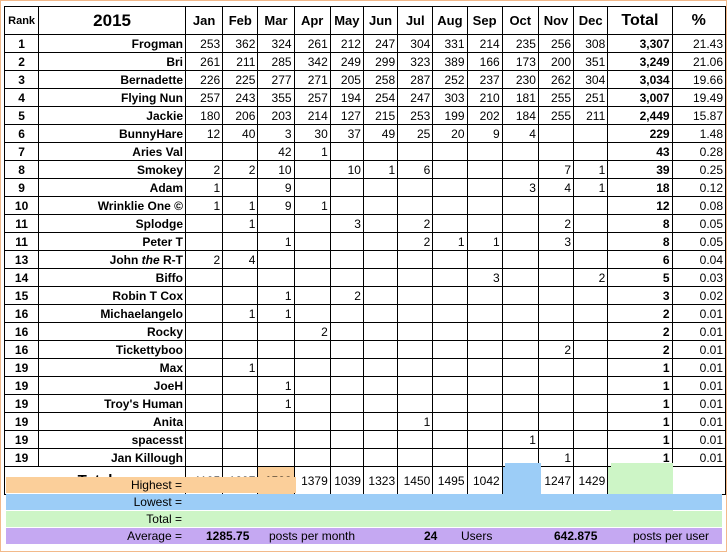  I want to click on month-header: Oct, so click(520, 20).